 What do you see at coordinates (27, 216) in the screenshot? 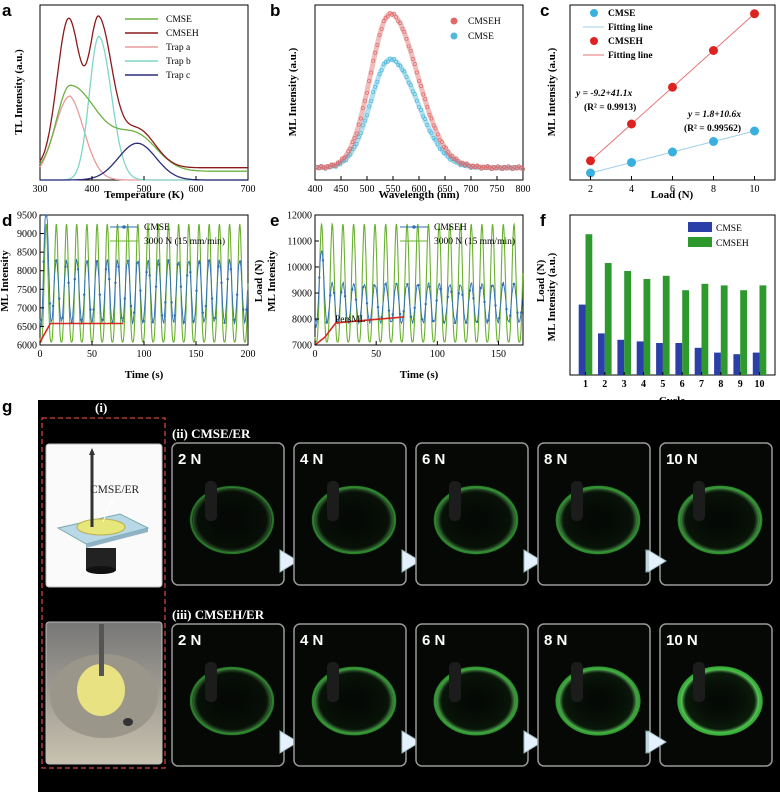
I see `y-tick-label: 9500` at bounding box center [27, 216].